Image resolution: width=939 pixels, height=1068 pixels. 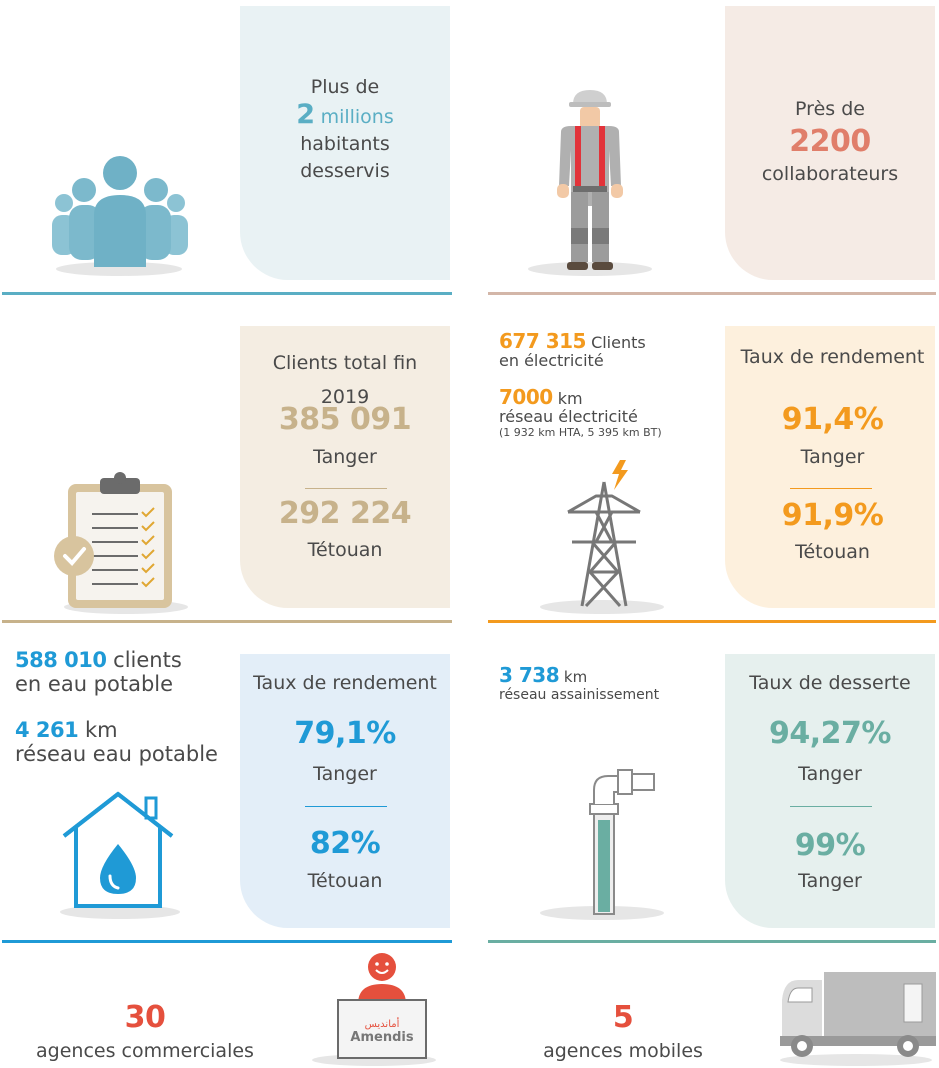 I want to click on electricity-network-detail: (1 932 km HTA, 5 395 km BT), so click(x=580, y=432).